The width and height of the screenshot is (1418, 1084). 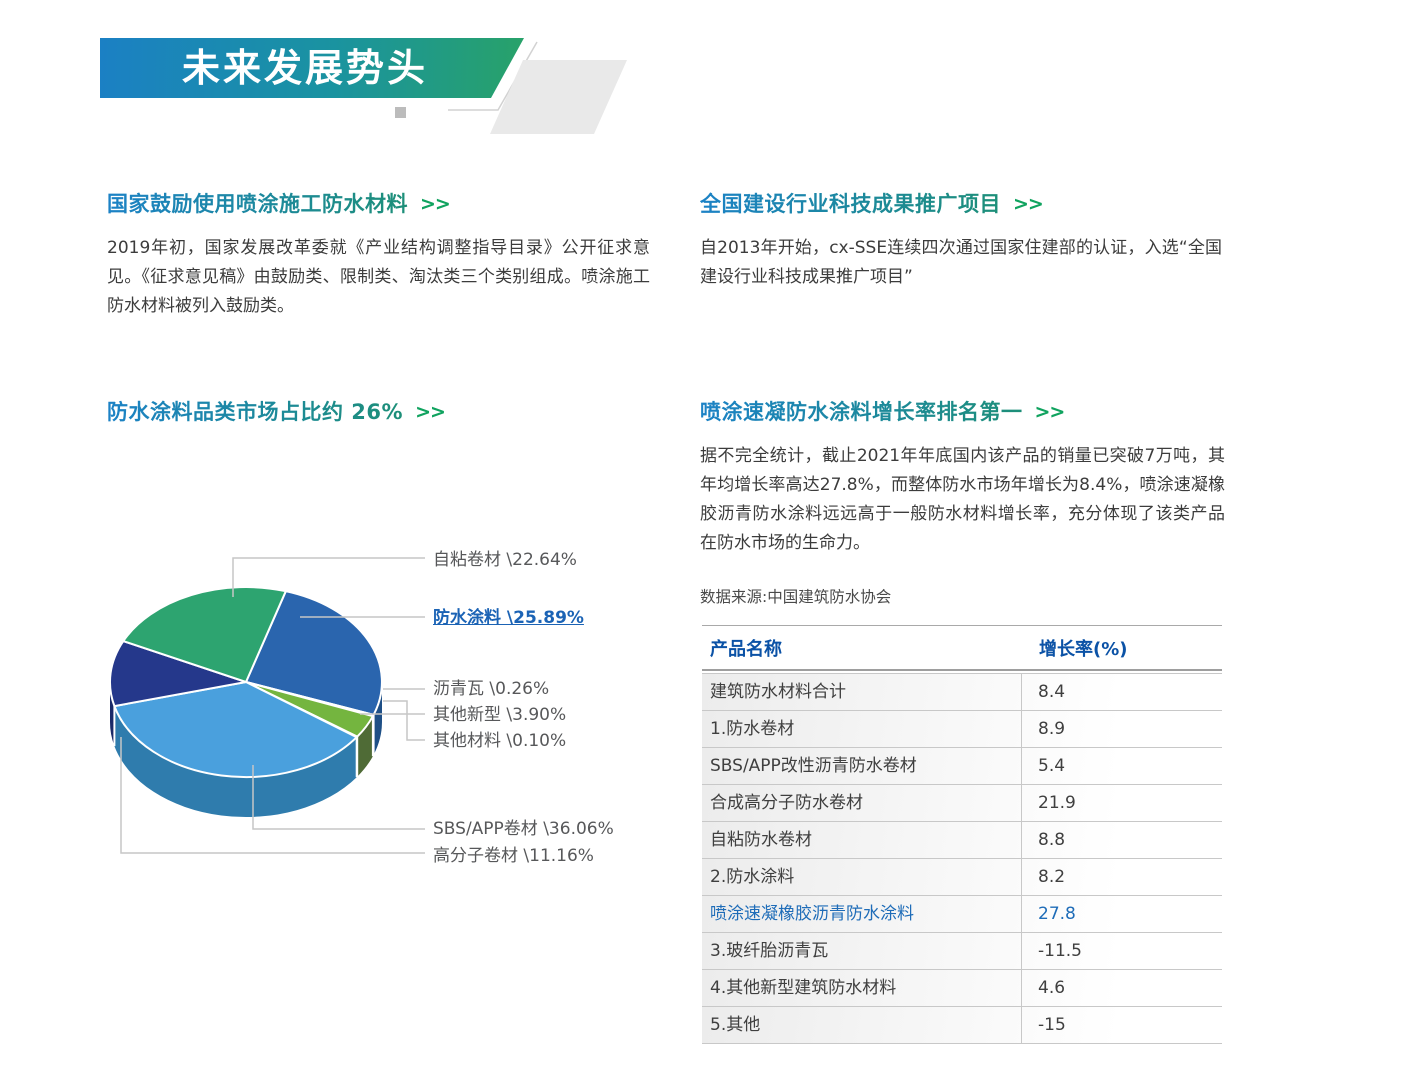 What do you see at coordinates (1057, 803) in the screenshot?
I see `growth-value-cell: 21.9` at bounding box center [1057, 803].